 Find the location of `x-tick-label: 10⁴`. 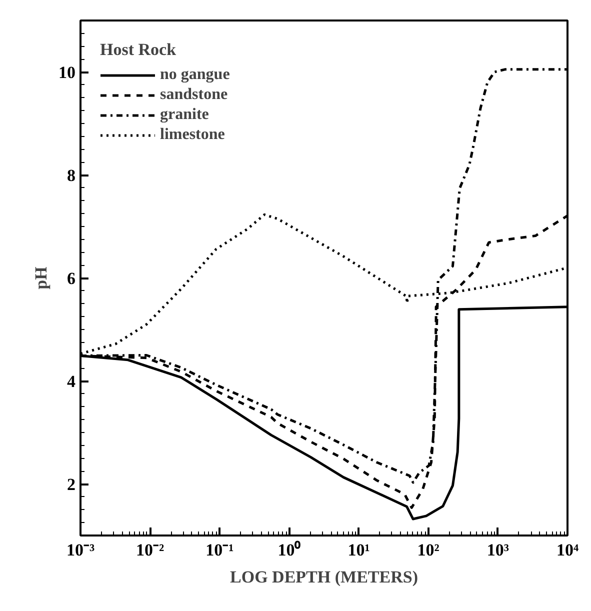

x-tick-label: 10⁴ is located at coordinates (567, 550).